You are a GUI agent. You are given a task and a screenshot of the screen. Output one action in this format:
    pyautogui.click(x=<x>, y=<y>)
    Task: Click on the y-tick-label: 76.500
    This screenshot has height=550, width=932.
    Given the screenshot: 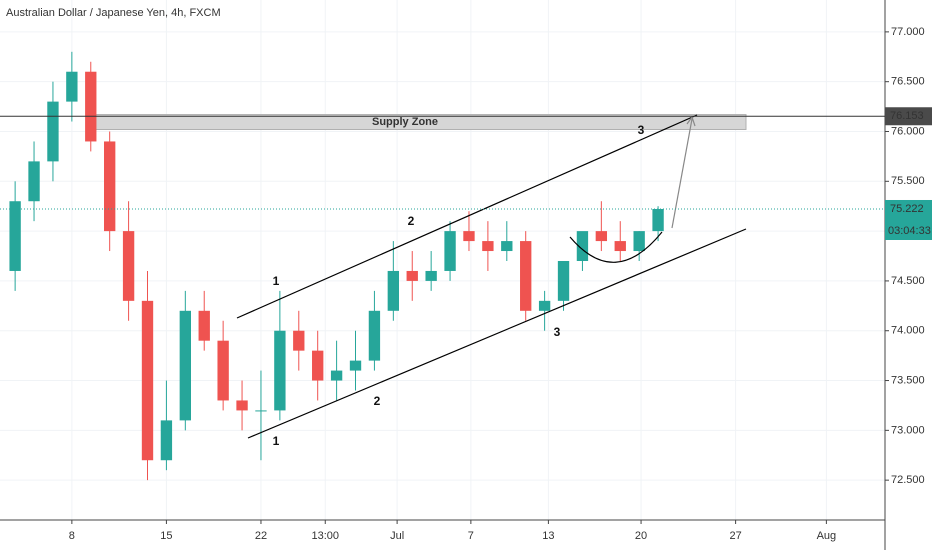 What is the action you would take?
    pyautogui.click(x=908, y=82)
    